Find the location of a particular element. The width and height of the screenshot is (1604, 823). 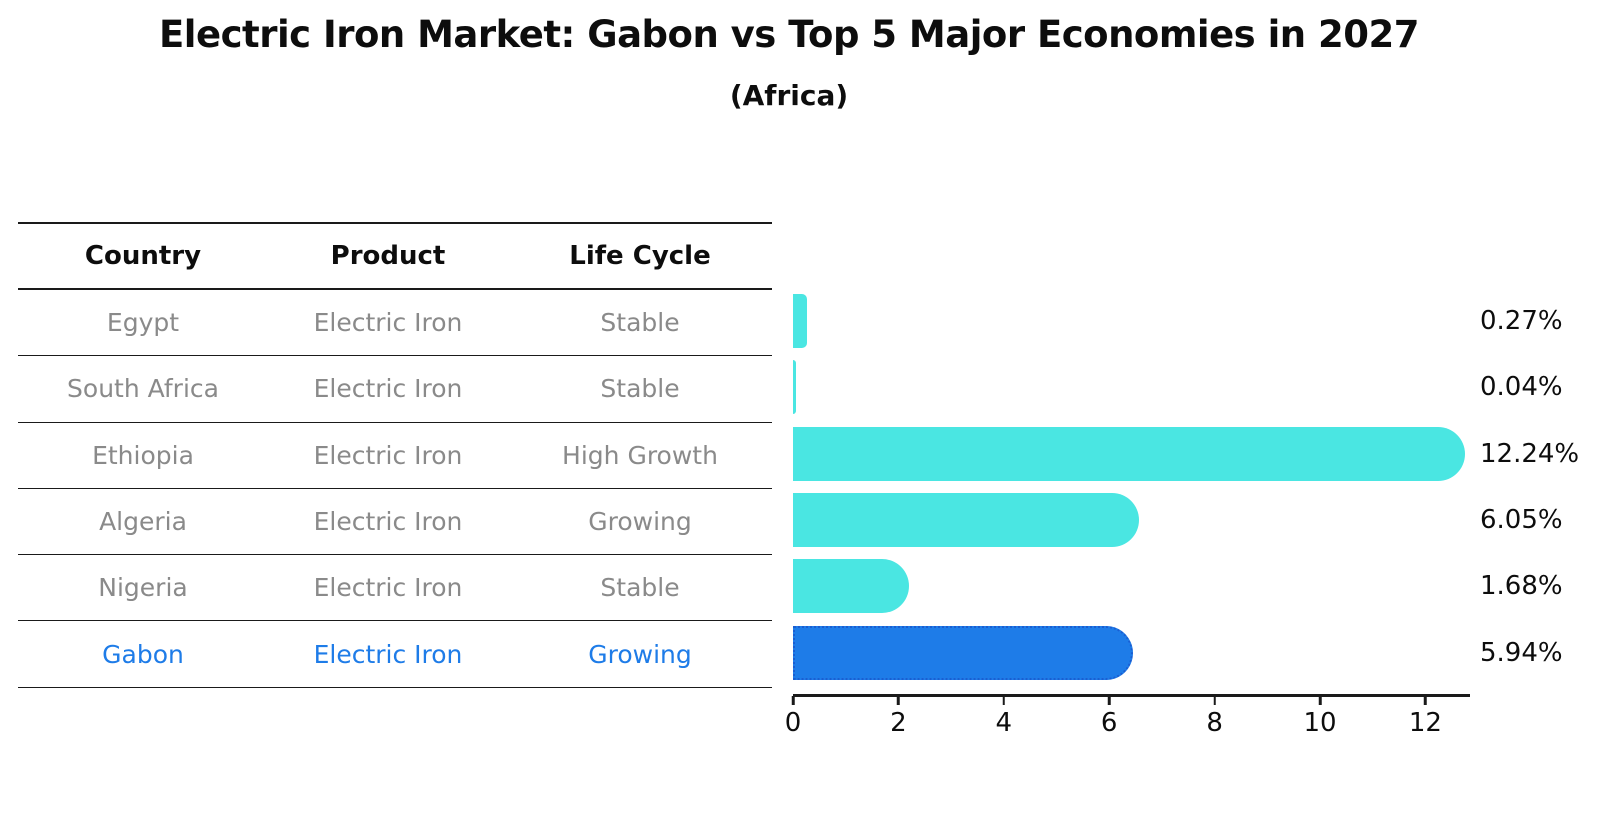

value-label-algeria: 6.05% is located at coordinates (1521, 520).